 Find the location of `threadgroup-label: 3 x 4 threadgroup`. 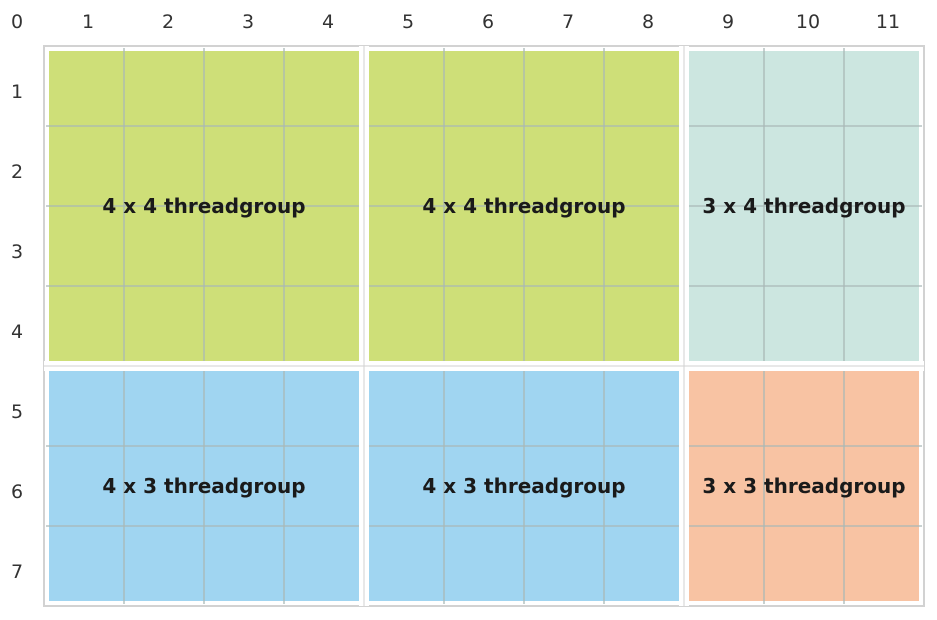

threadgroup-label: 3 x 4 threadgroup is located at coordinates (803, 206).